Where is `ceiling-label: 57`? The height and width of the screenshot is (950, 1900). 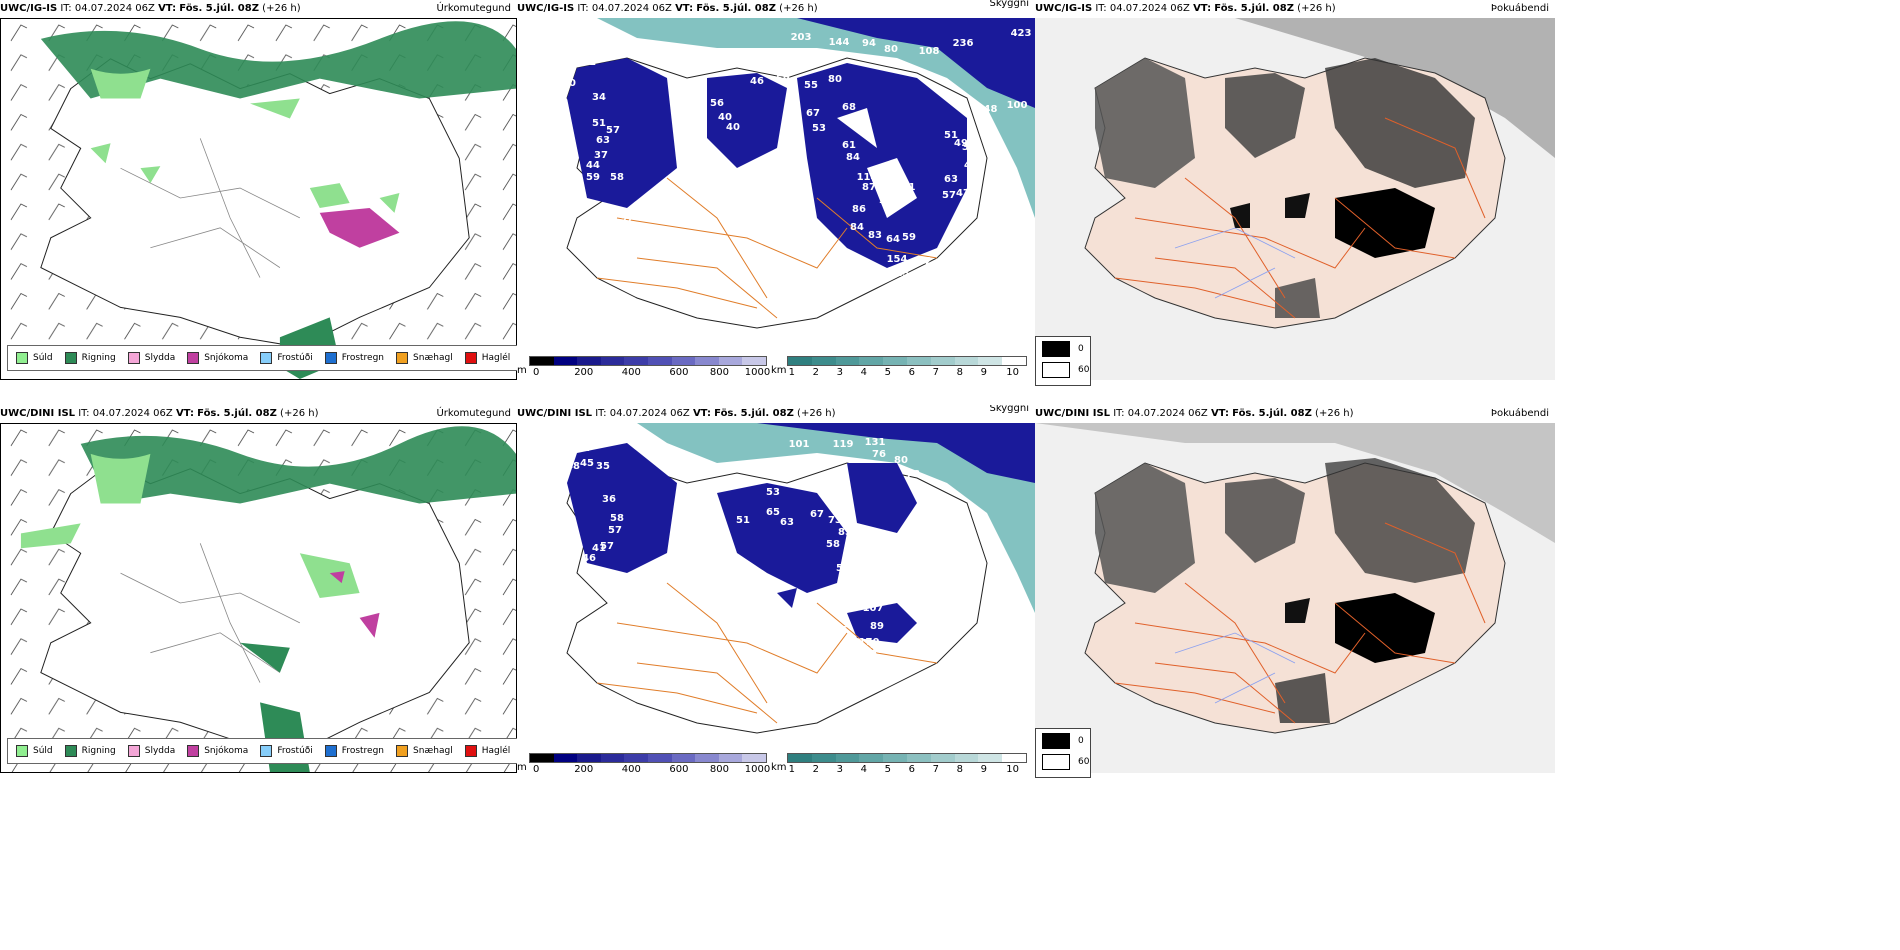
ceiling-label: 57 is located at coordinates (615, 530).